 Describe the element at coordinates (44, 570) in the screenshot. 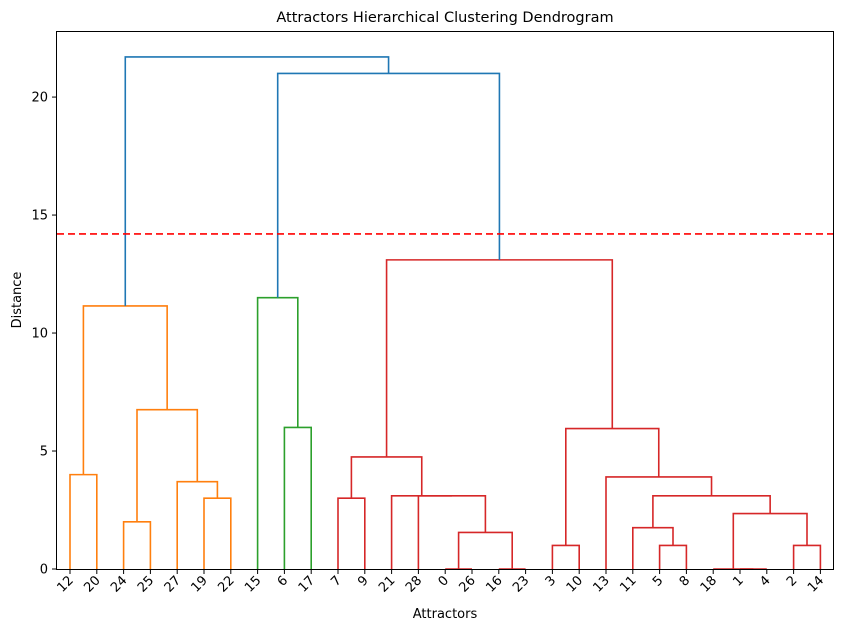

I see `y-tick-label: 0` at that location.